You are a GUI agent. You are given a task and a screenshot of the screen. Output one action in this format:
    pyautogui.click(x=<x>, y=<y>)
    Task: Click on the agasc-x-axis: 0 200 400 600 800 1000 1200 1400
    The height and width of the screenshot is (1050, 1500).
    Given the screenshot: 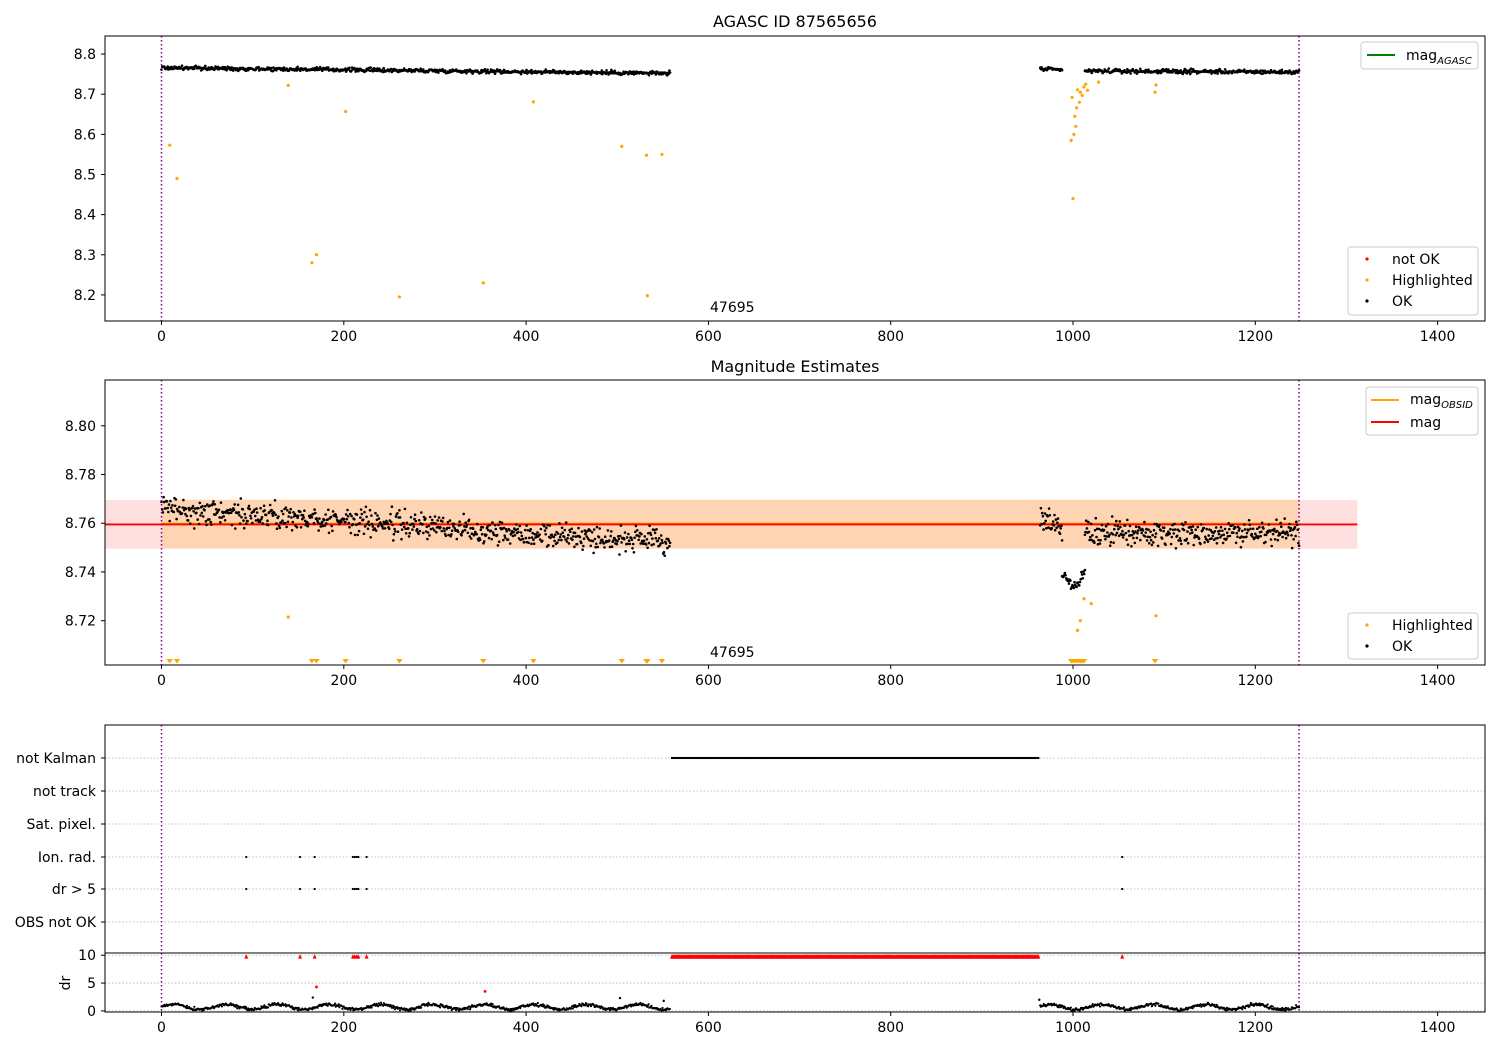 What is the action you would take?
    pyautogui.click(x=806, y=333)
    